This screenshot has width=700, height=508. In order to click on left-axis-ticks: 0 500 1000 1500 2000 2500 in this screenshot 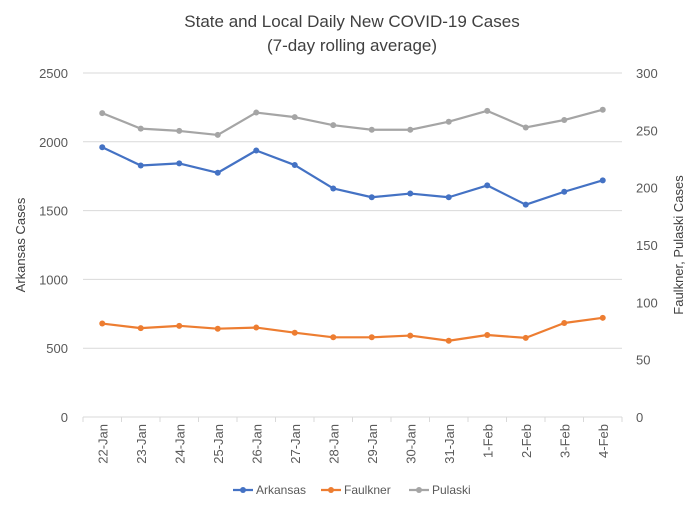, I will do `click(53, 245)`.